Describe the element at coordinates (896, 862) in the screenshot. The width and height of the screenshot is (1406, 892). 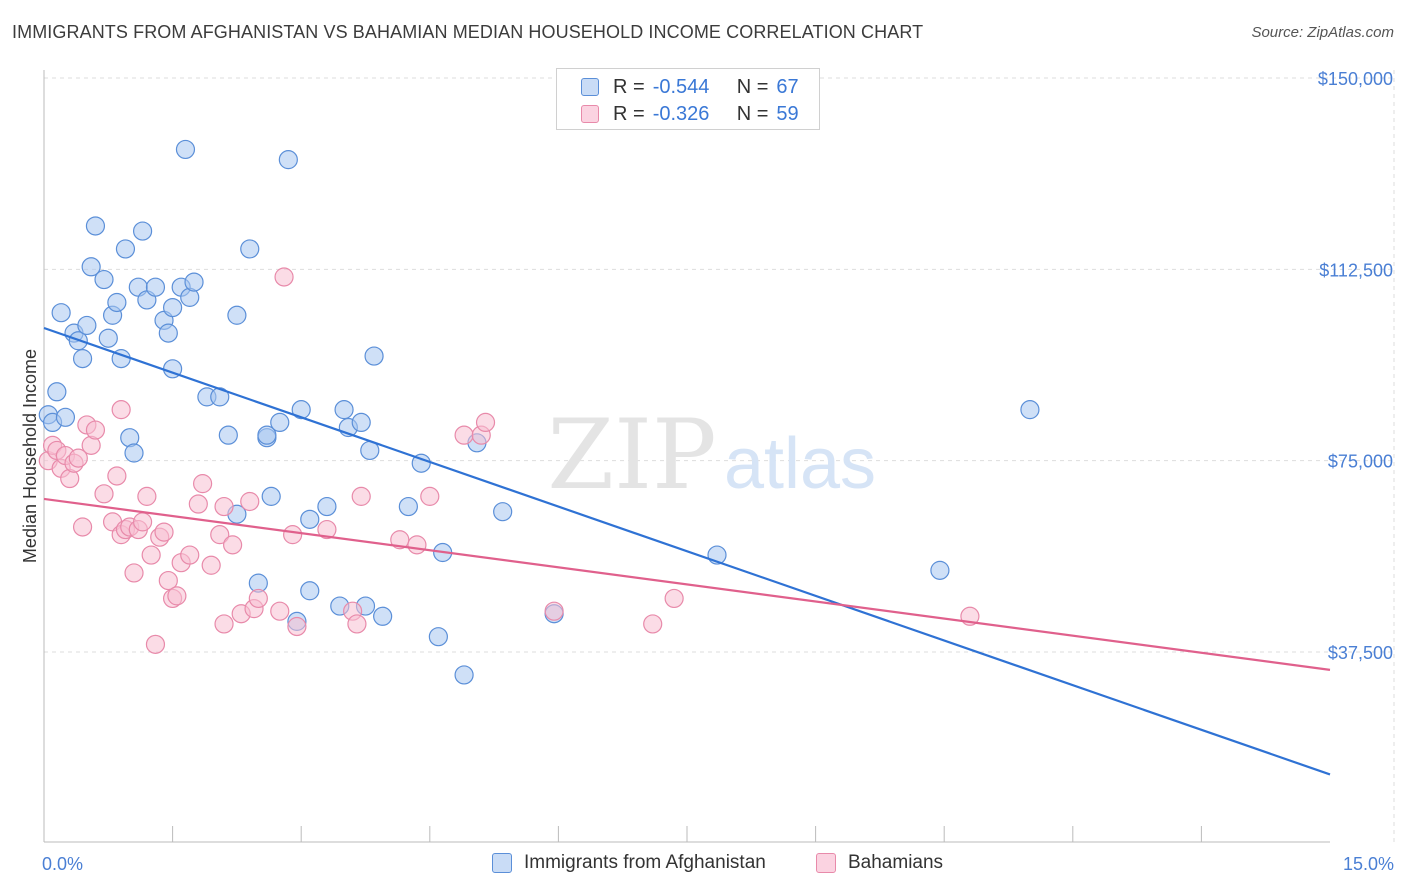
I see `legend-label-bahamians: Bahamians` at that location.